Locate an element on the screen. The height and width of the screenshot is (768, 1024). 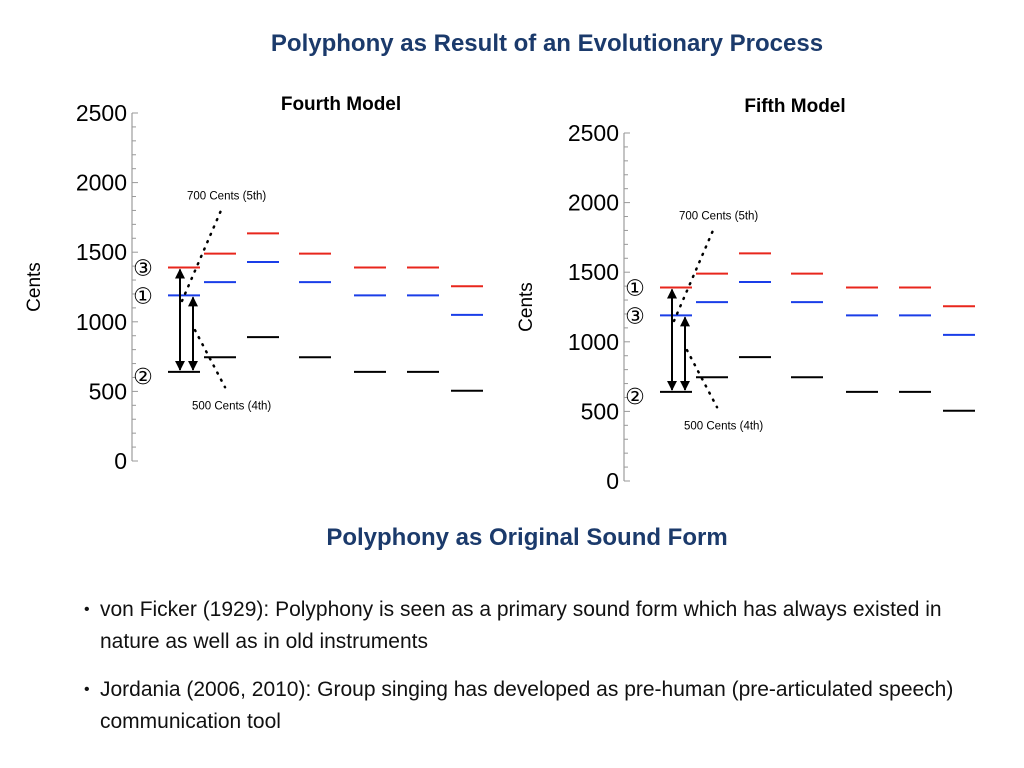
chart-title: Fifth Model is located at coordinates (794, 106).